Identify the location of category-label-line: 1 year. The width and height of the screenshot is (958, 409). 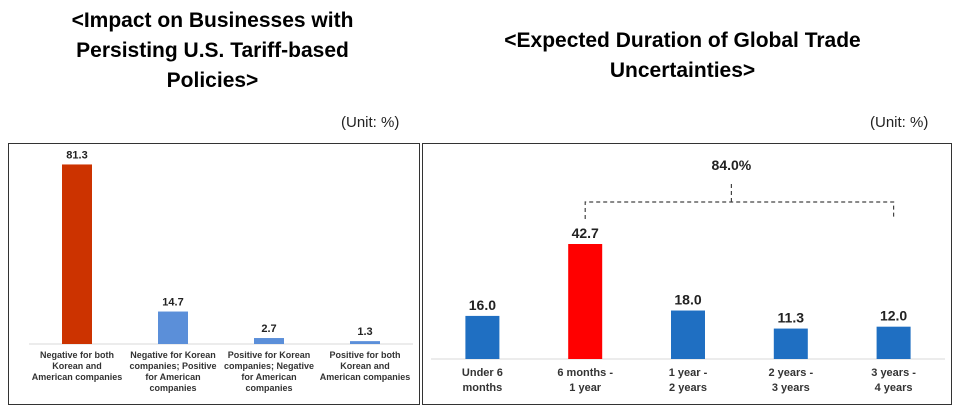
(585, 388).